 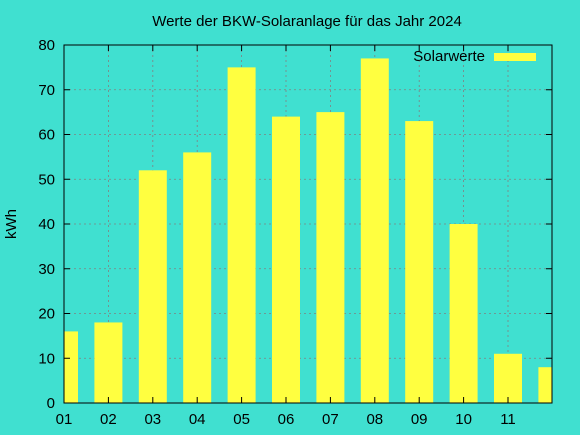 I want to click on x-tick-label: 06, so click(x=286, y=419).